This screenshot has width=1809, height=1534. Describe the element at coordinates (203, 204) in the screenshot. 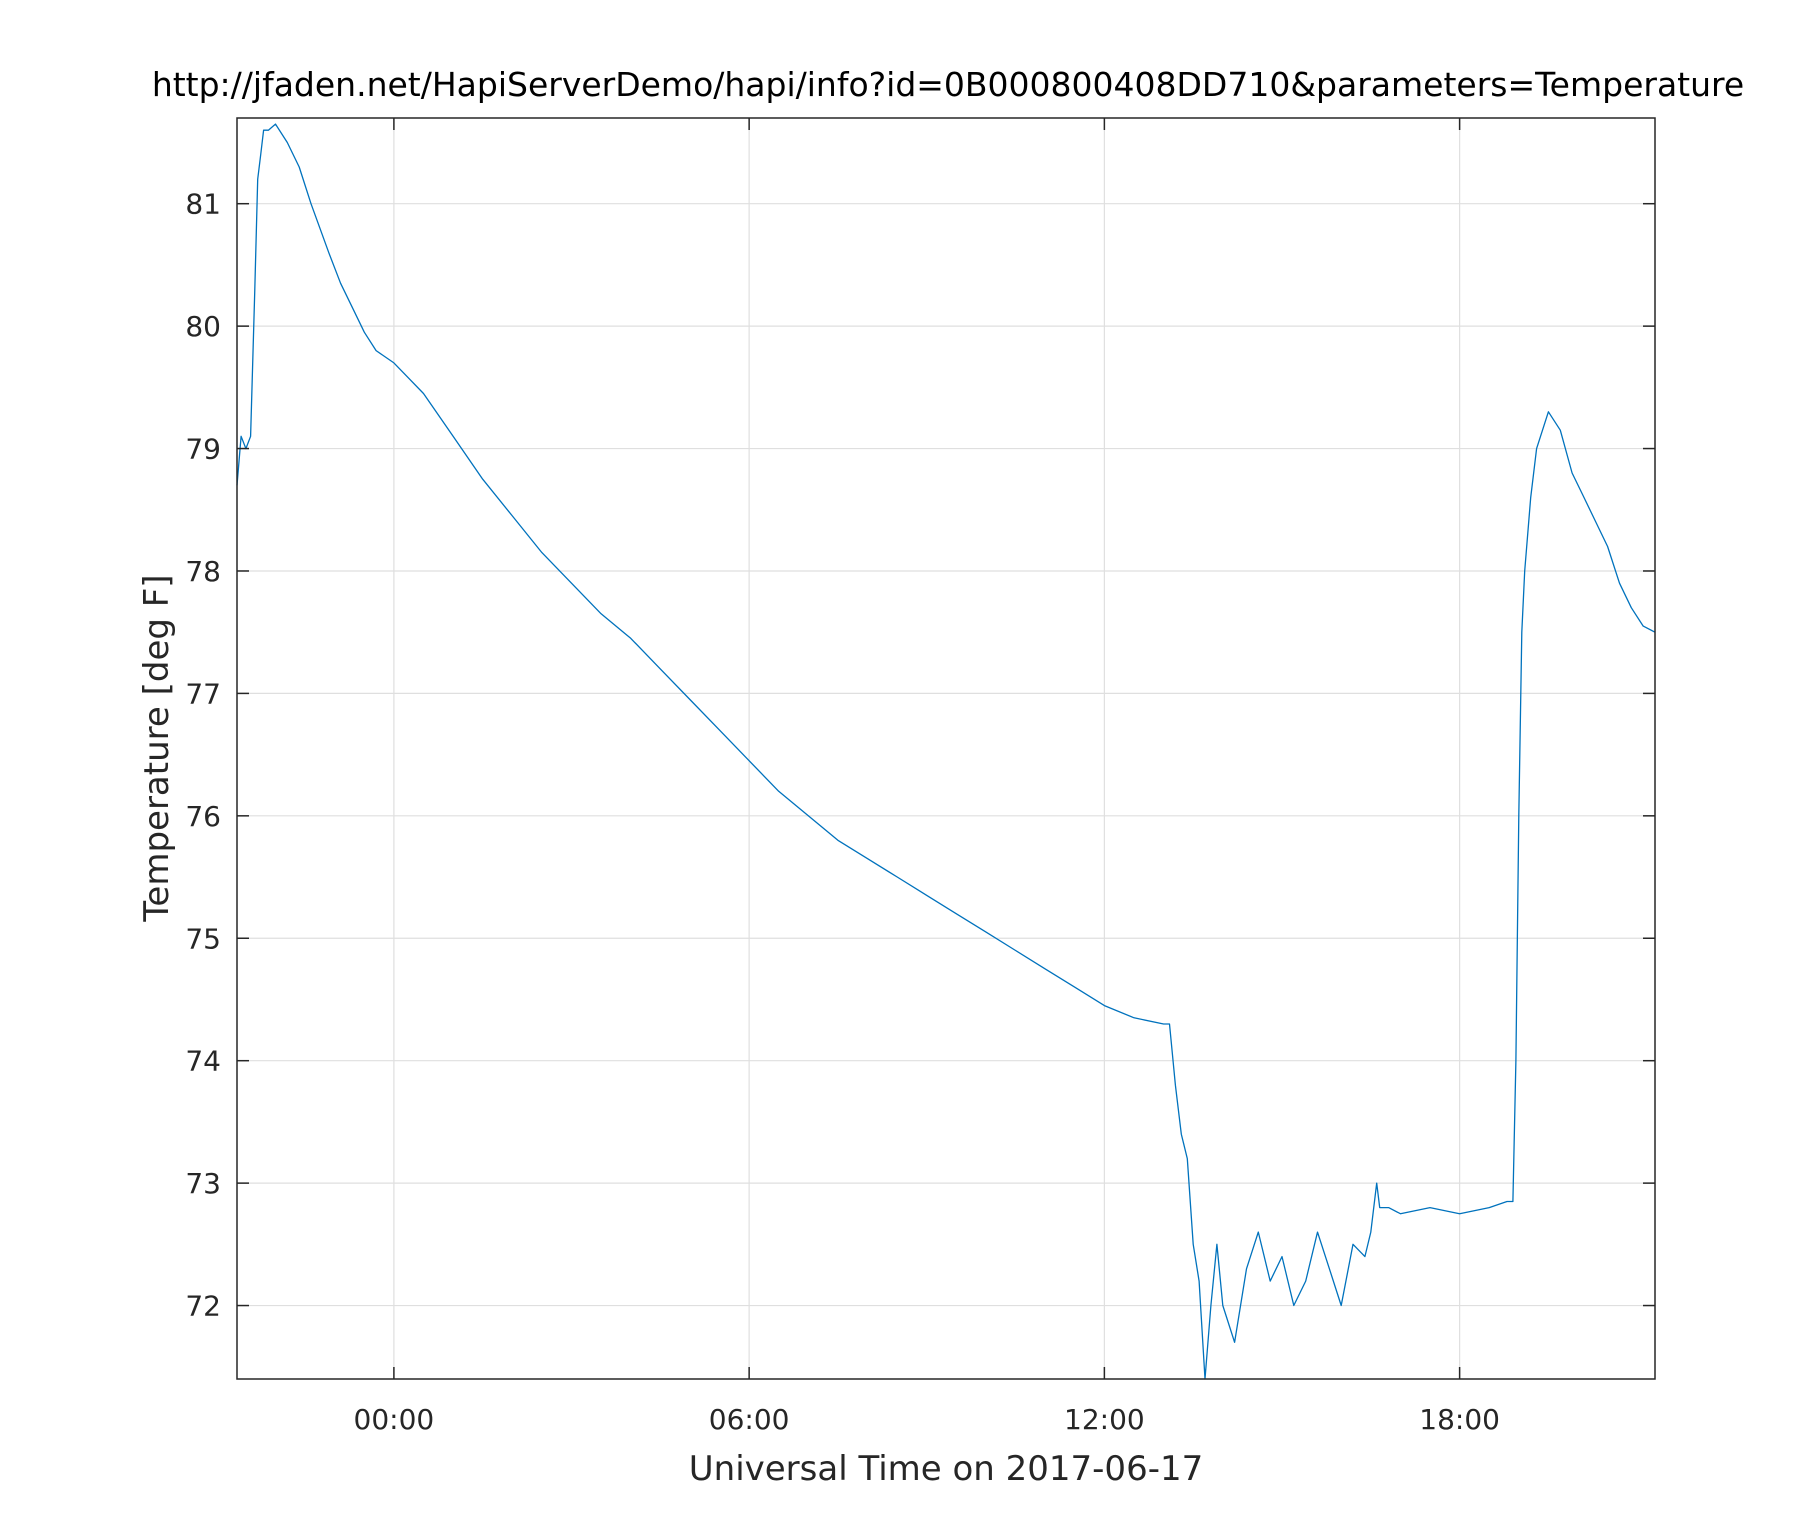

I see `y-tick-label: 81` at that location.